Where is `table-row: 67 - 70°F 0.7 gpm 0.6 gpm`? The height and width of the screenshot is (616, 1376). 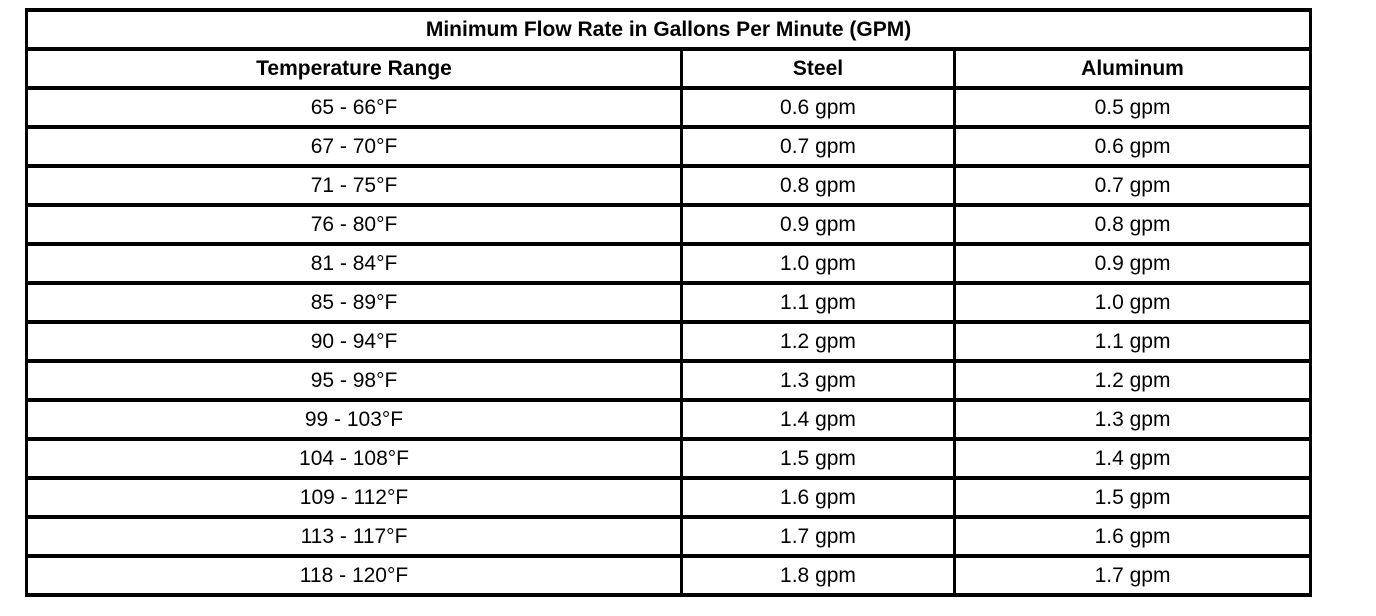 table-row: 67 - 70°F 0.7 gpm 0.6 gpm is located at coordinates (669, 146).